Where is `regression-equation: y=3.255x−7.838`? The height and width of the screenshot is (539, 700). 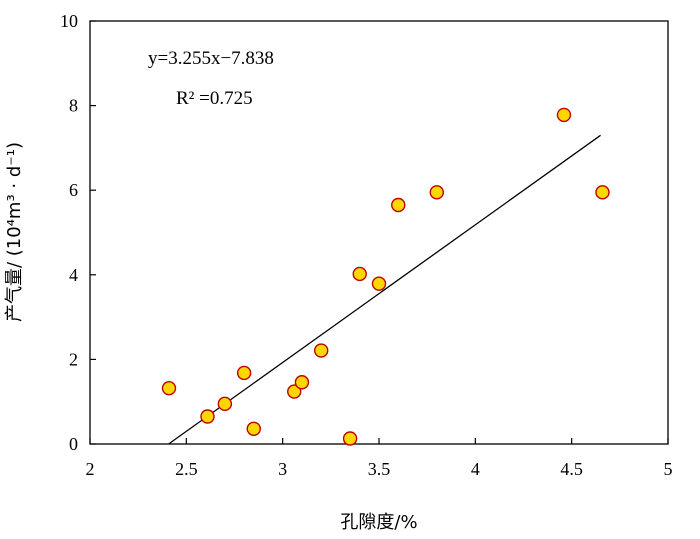 regression-equation: y=3.255x−7.838 is located at coordinates (211, 58).